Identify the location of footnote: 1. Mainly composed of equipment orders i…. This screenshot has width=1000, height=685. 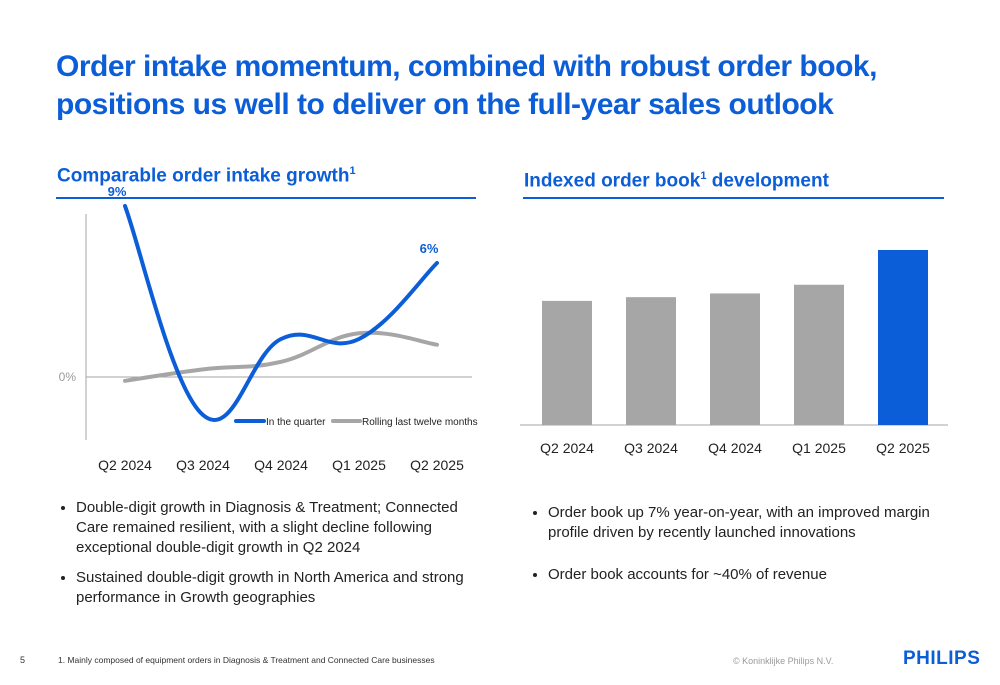
(246, 660).